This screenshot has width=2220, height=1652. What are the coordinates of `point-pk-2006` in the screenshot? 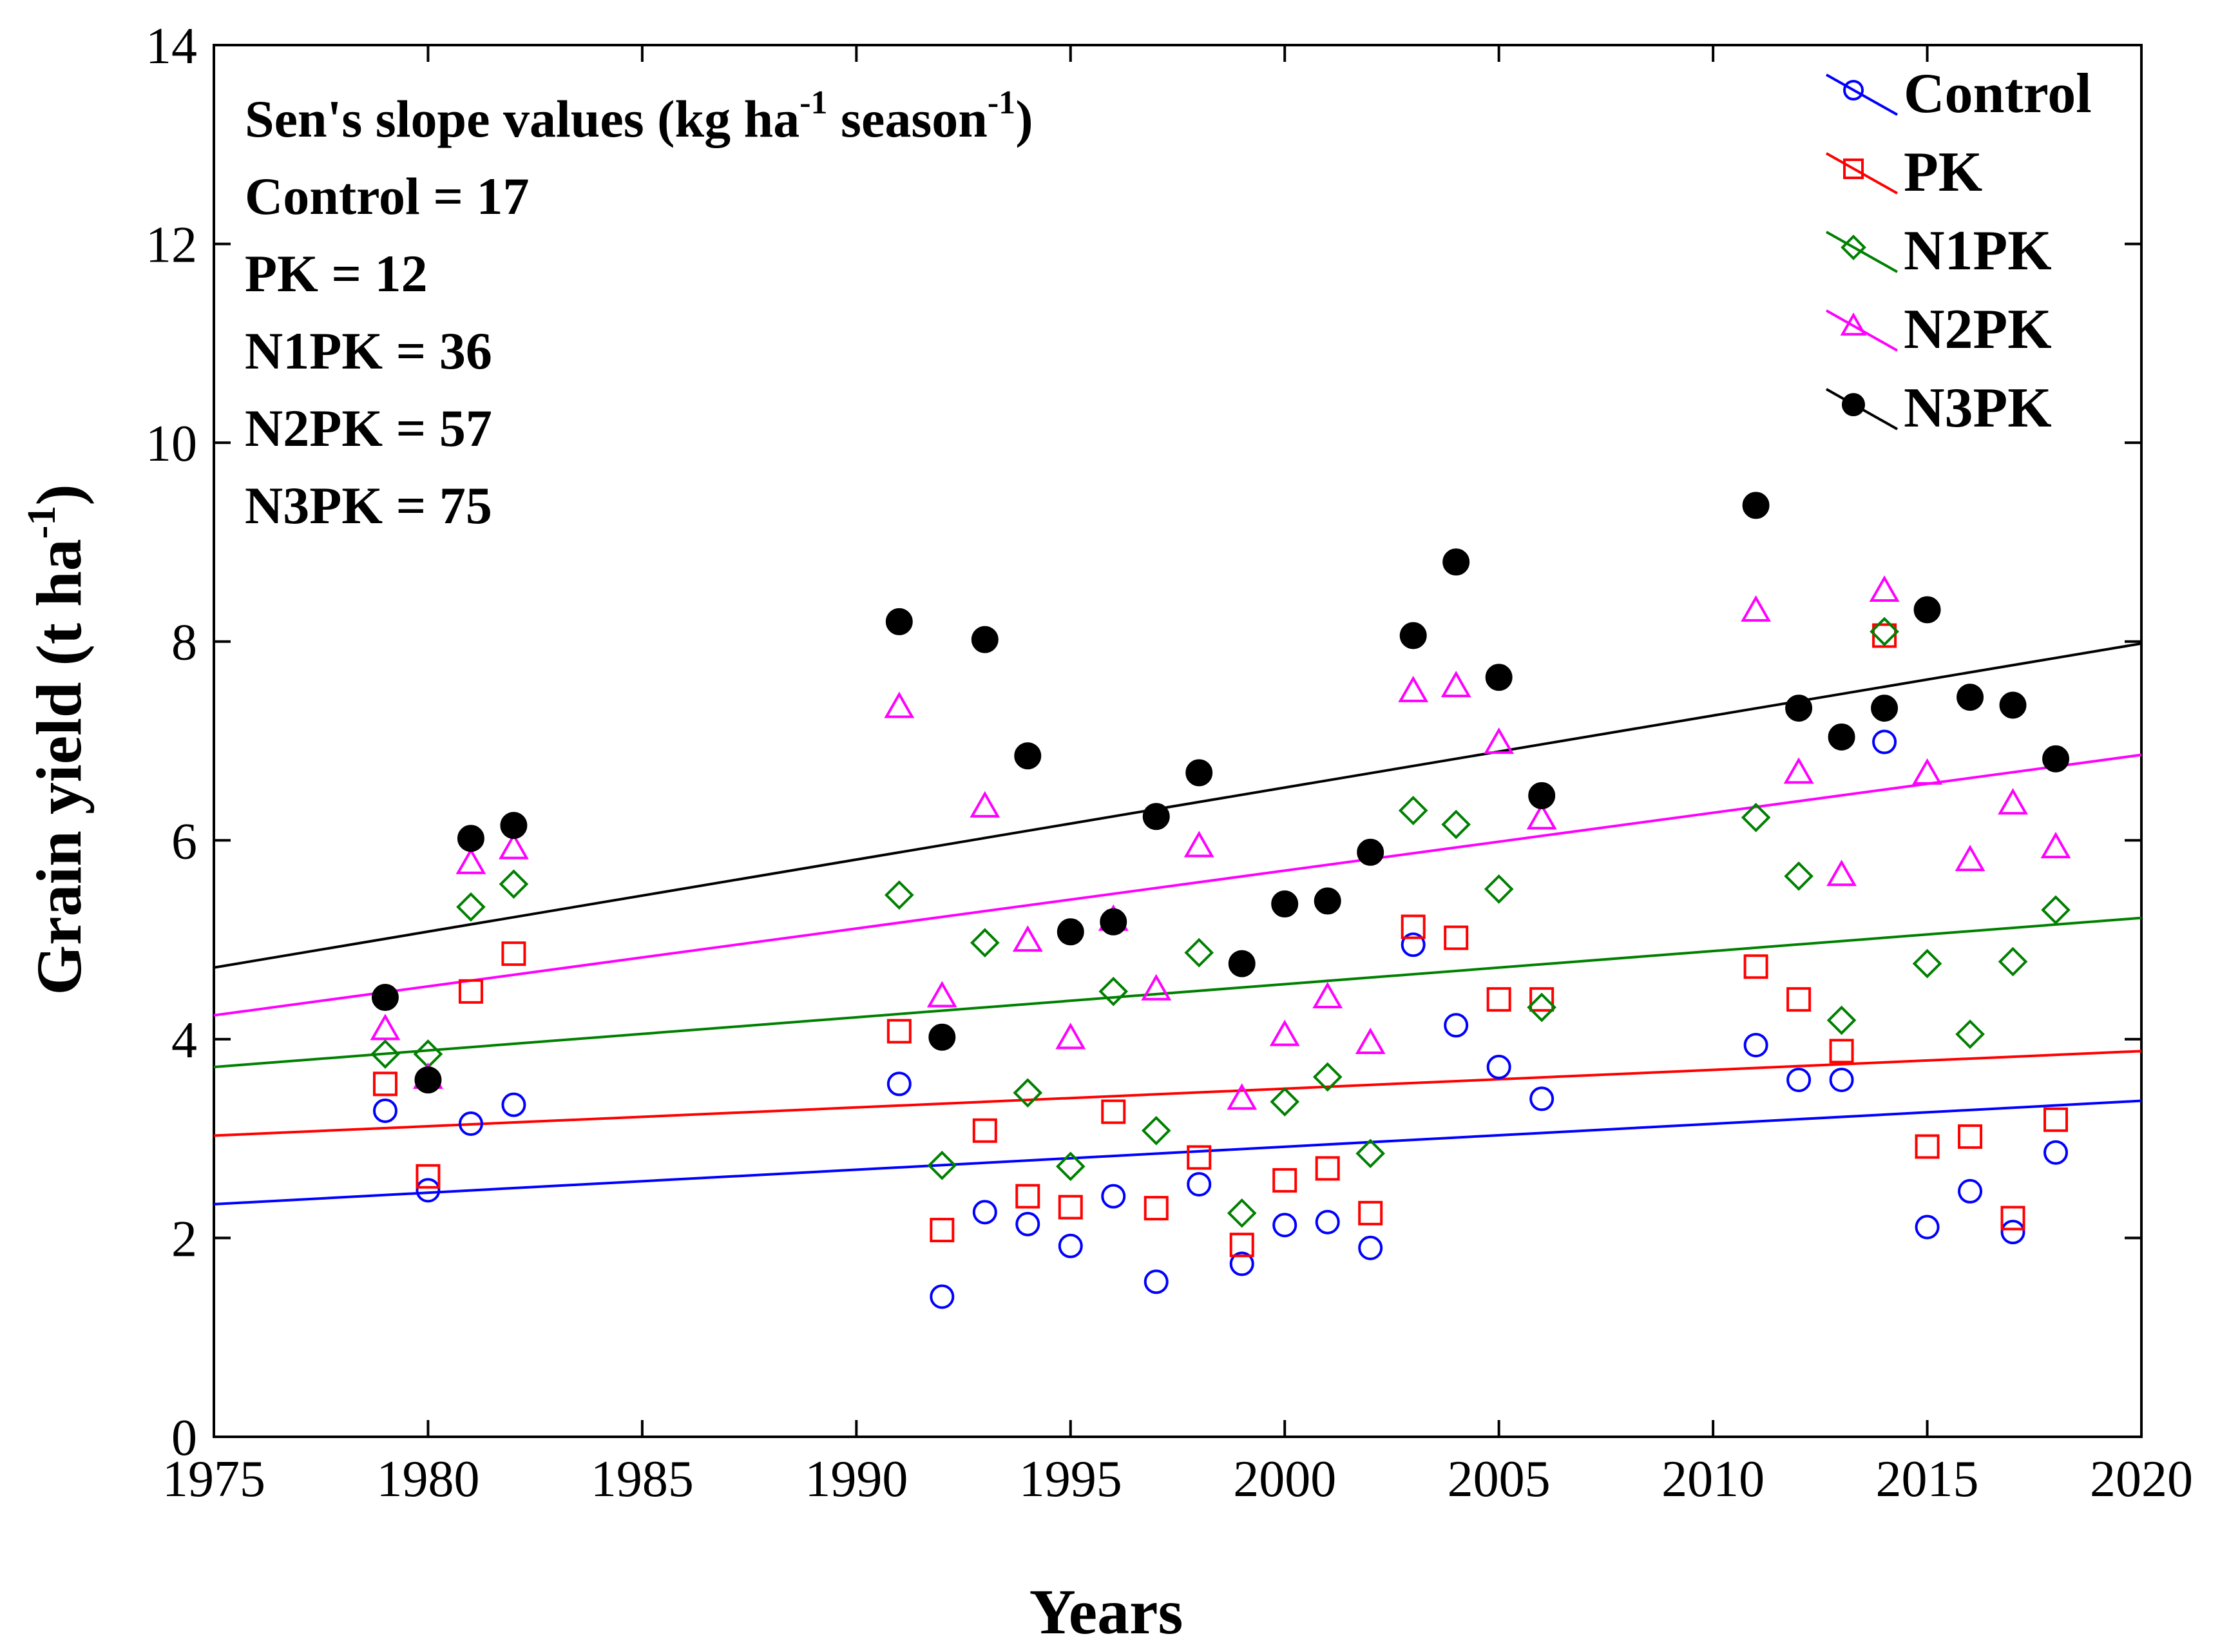 It's located at (1542, 999).